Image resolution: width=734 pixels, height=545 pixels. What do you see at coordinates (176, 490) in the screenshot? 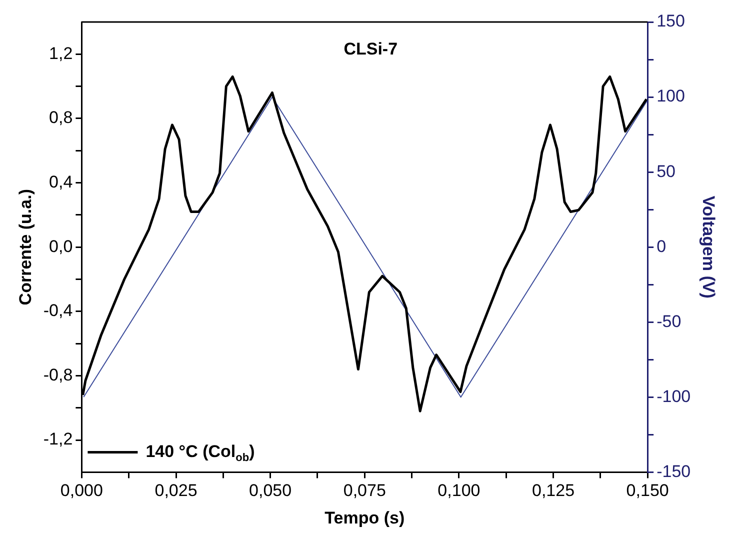
I see `x-tick-label: 0,025` at bounding box center [176, 490].